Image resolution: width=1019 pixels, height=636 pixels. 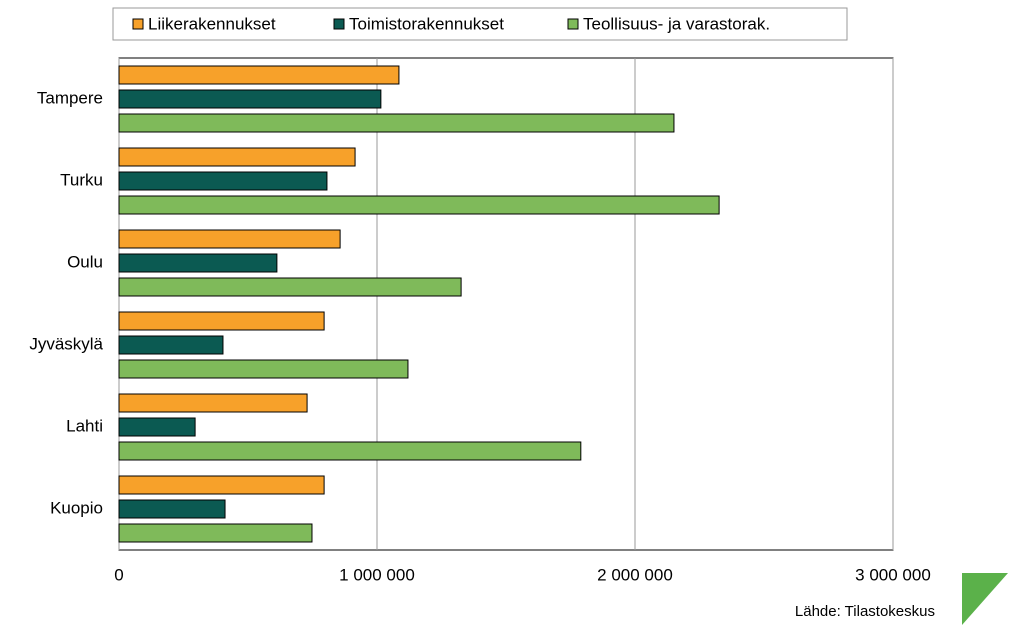 I want to click on y-tick-label: Kuopio, so click(x=76, y=507).